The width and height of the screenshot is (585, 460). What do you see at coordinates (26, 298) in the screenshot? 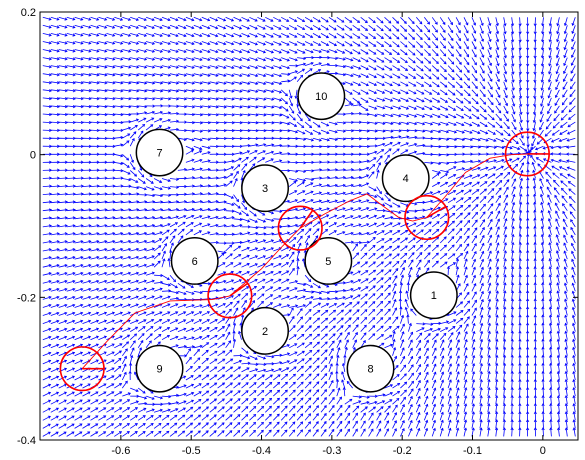
I see `y-tick-label: -0.2` at bounding box center [26, 298].